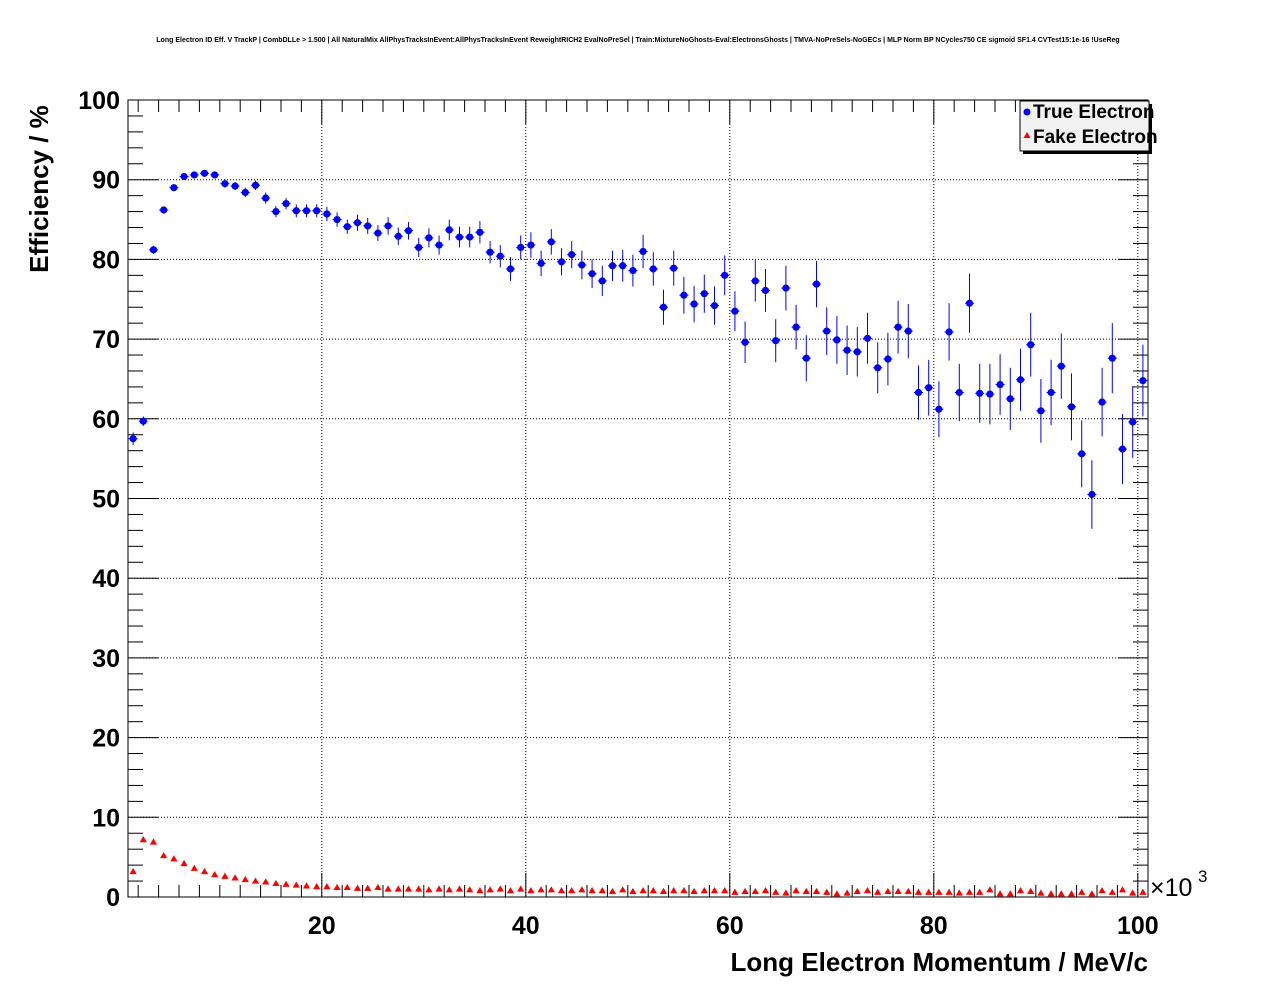 The image size is (1276, 996). Describe the element at coordinates (1178, 884) in the screenshot. I see `x-axis-multiplier: ×10 3` at that location.